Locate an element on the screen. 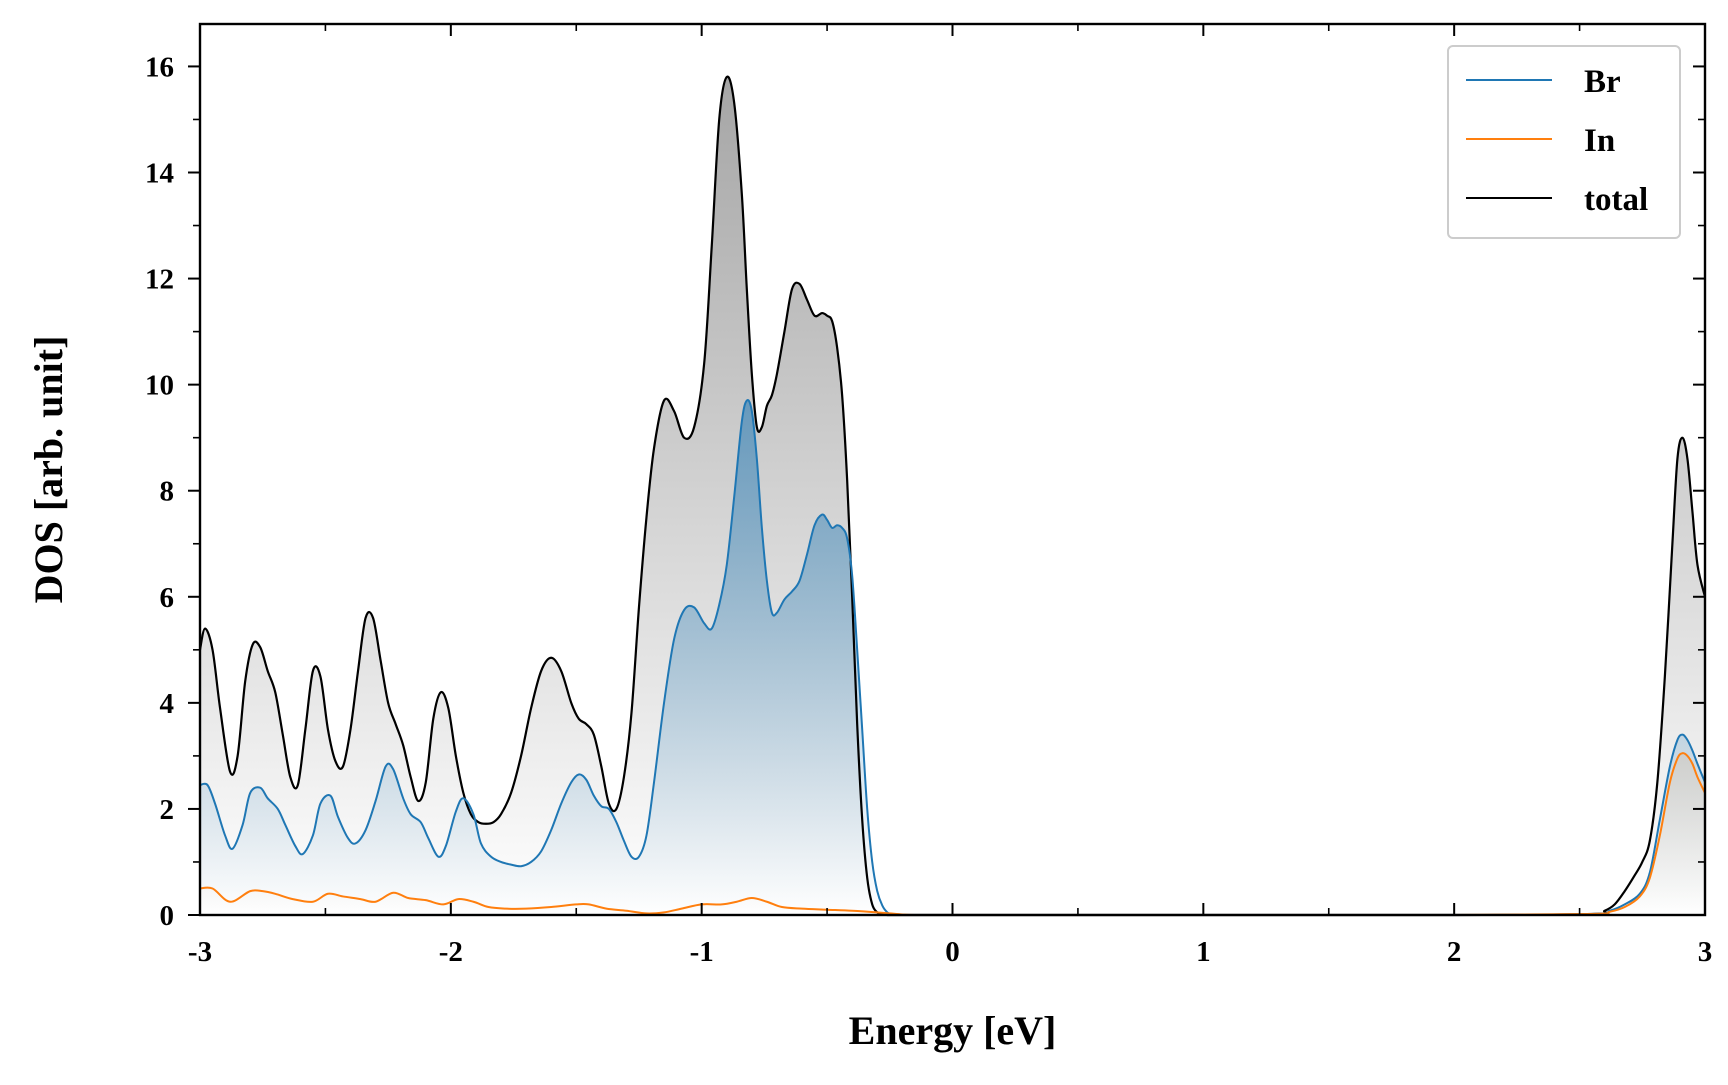 This screenshot has height=1085, width=1728. series-fill-in is located at coordinates (952, 834).